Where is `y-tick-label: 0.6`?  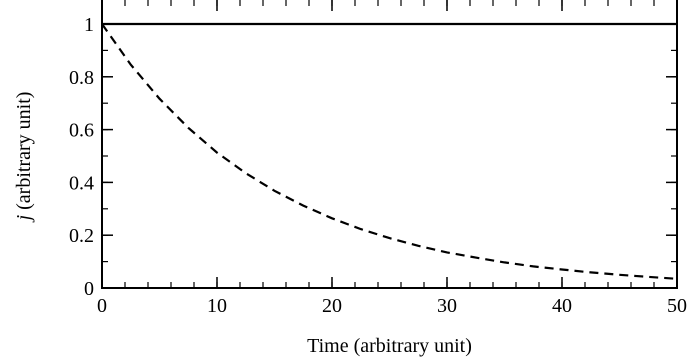 y-tick-label: 0.6 is located at coordinates (81, 131).